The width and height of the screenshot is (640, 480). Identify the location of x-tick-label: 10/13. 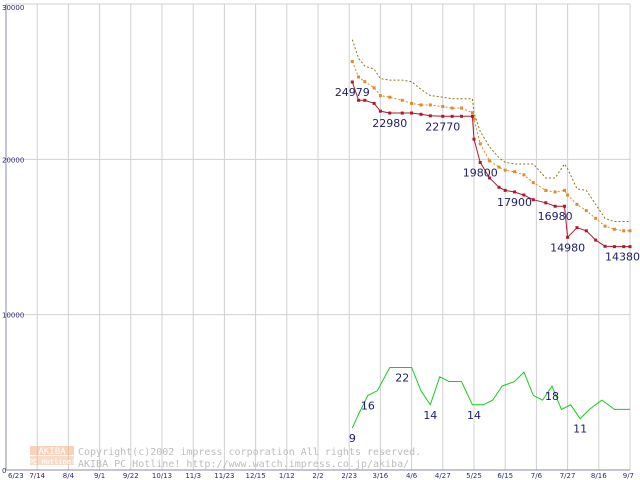
(162, 476).